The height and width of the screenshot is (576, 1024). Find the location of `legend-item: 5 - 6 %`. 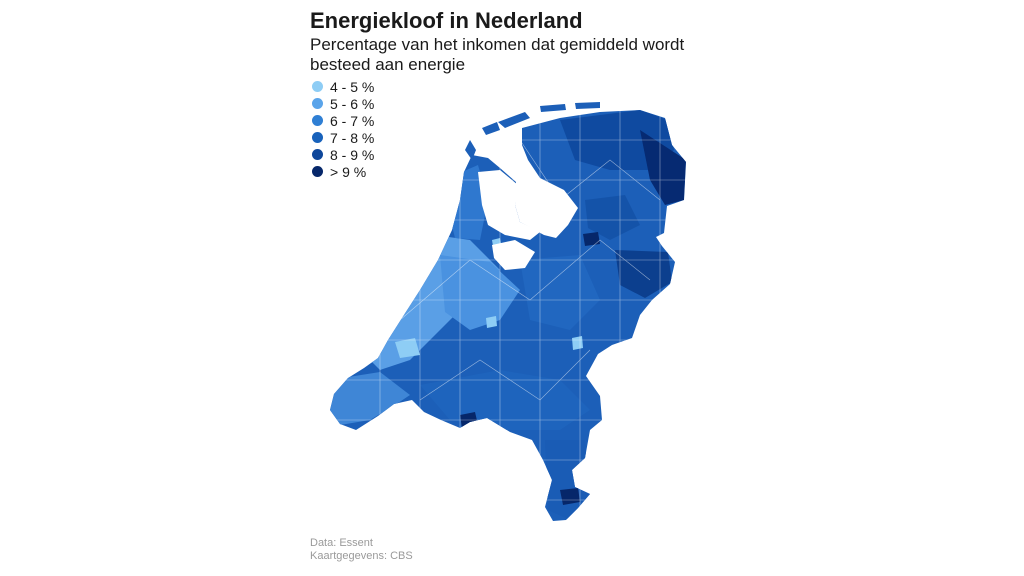

legend-item: 5 - 6 % is located at coordinates (343, 103).